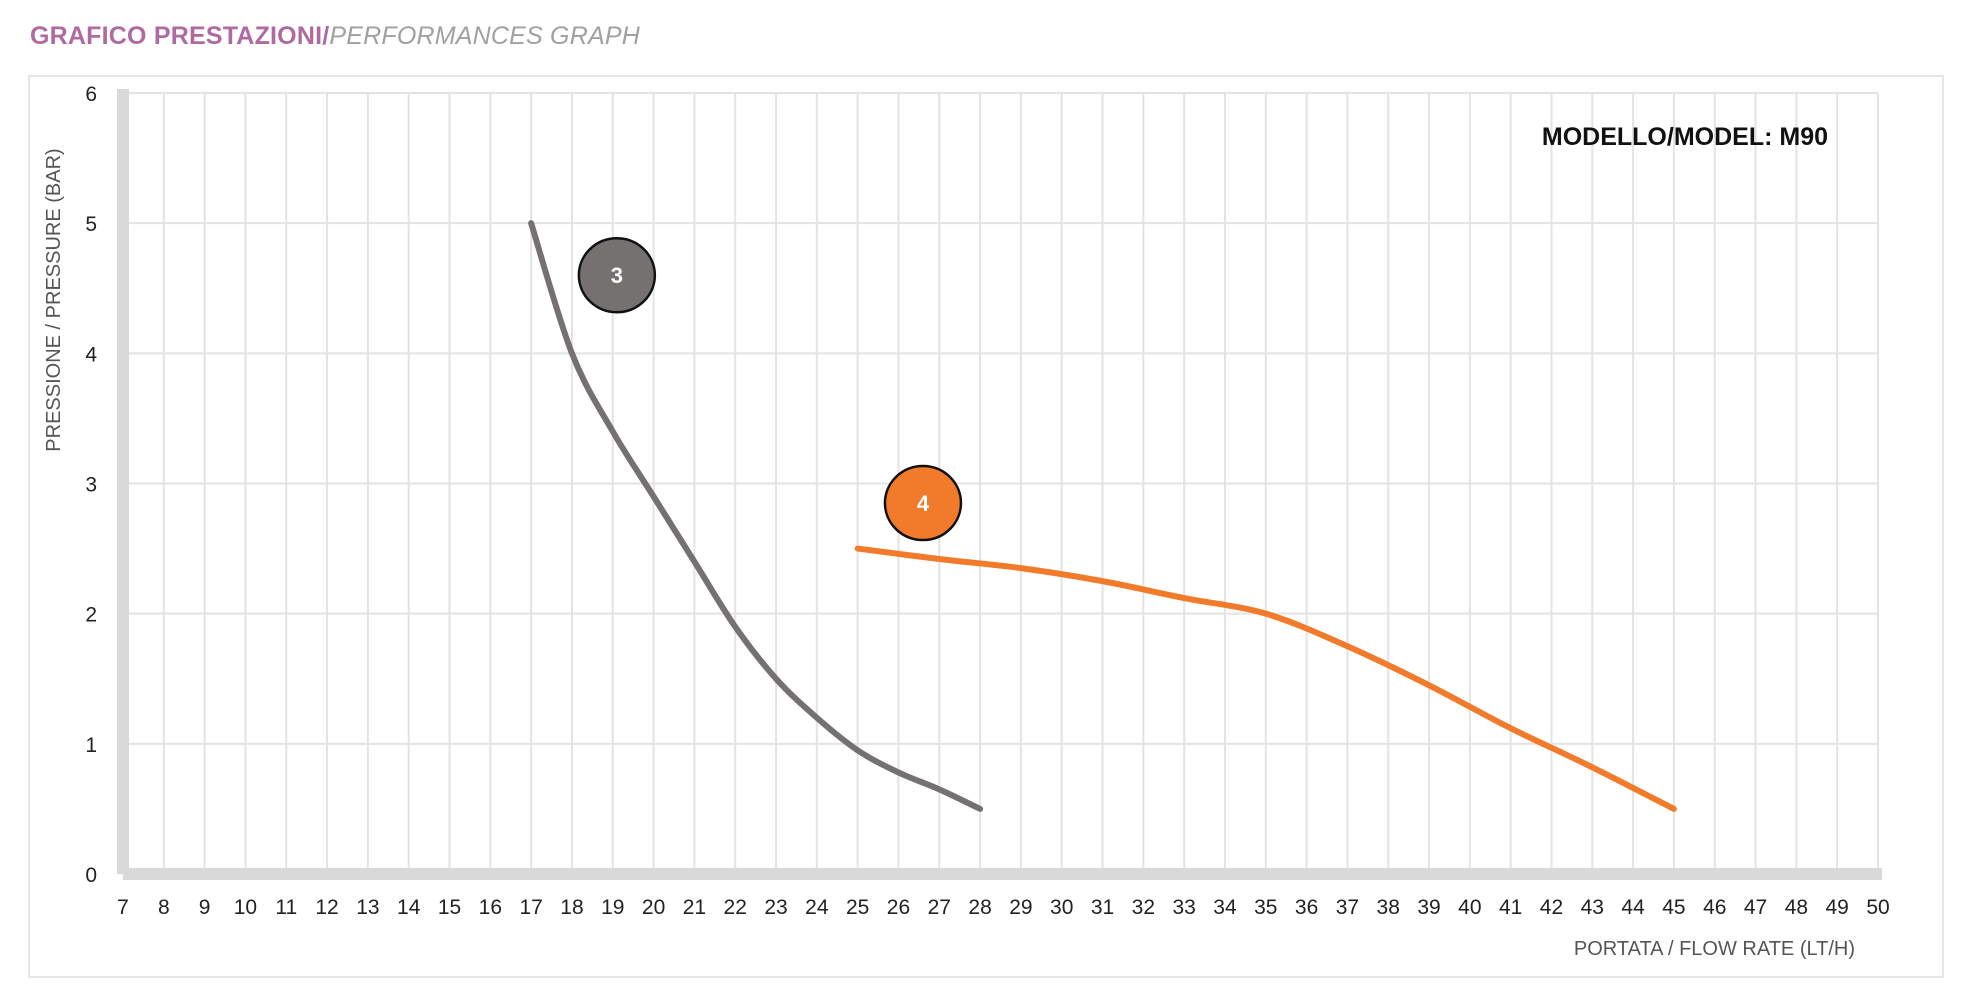  I want to click on x-tick-label: 38, so click(1388, 907).